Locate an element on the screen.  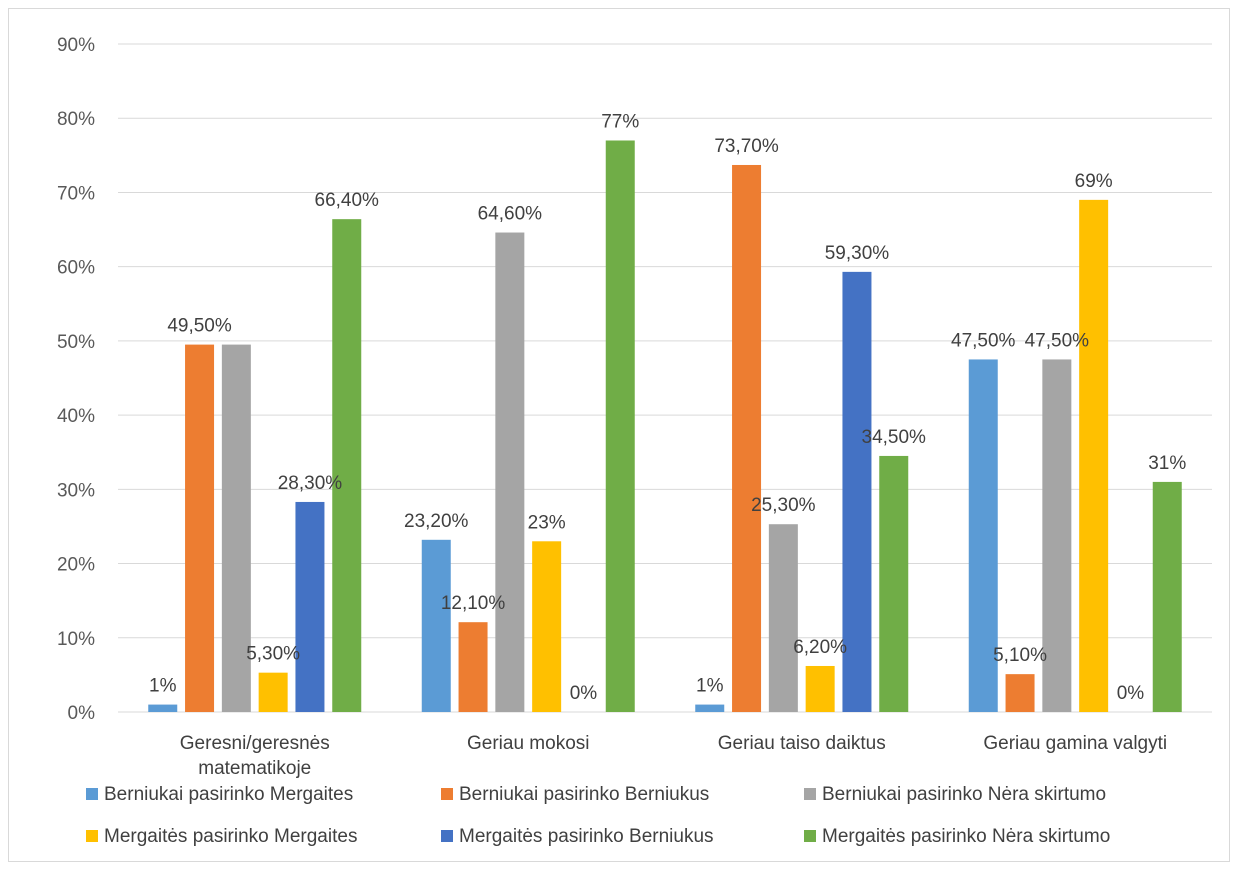
data-label: 25,30% is located at coordinates (783, 505).